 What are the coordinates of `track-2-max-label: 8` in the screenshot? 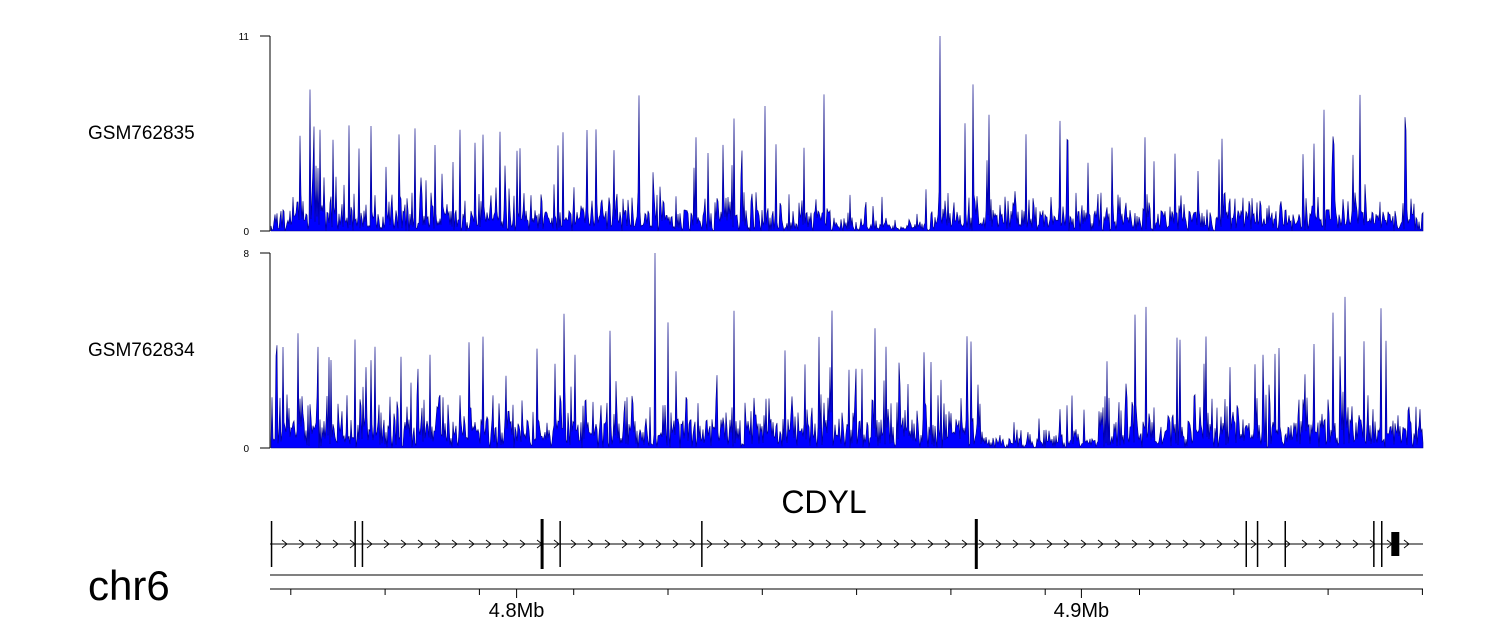 It's located at (246, 254).